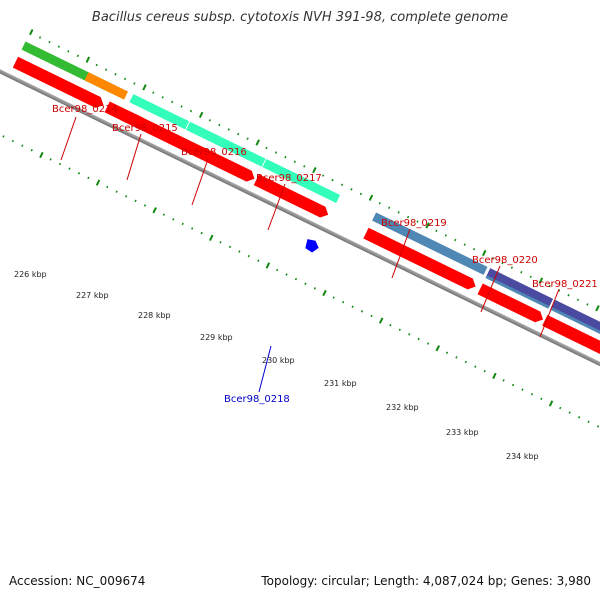  I want to click on scale-label-234: 234 kbp, so click(522, 456).